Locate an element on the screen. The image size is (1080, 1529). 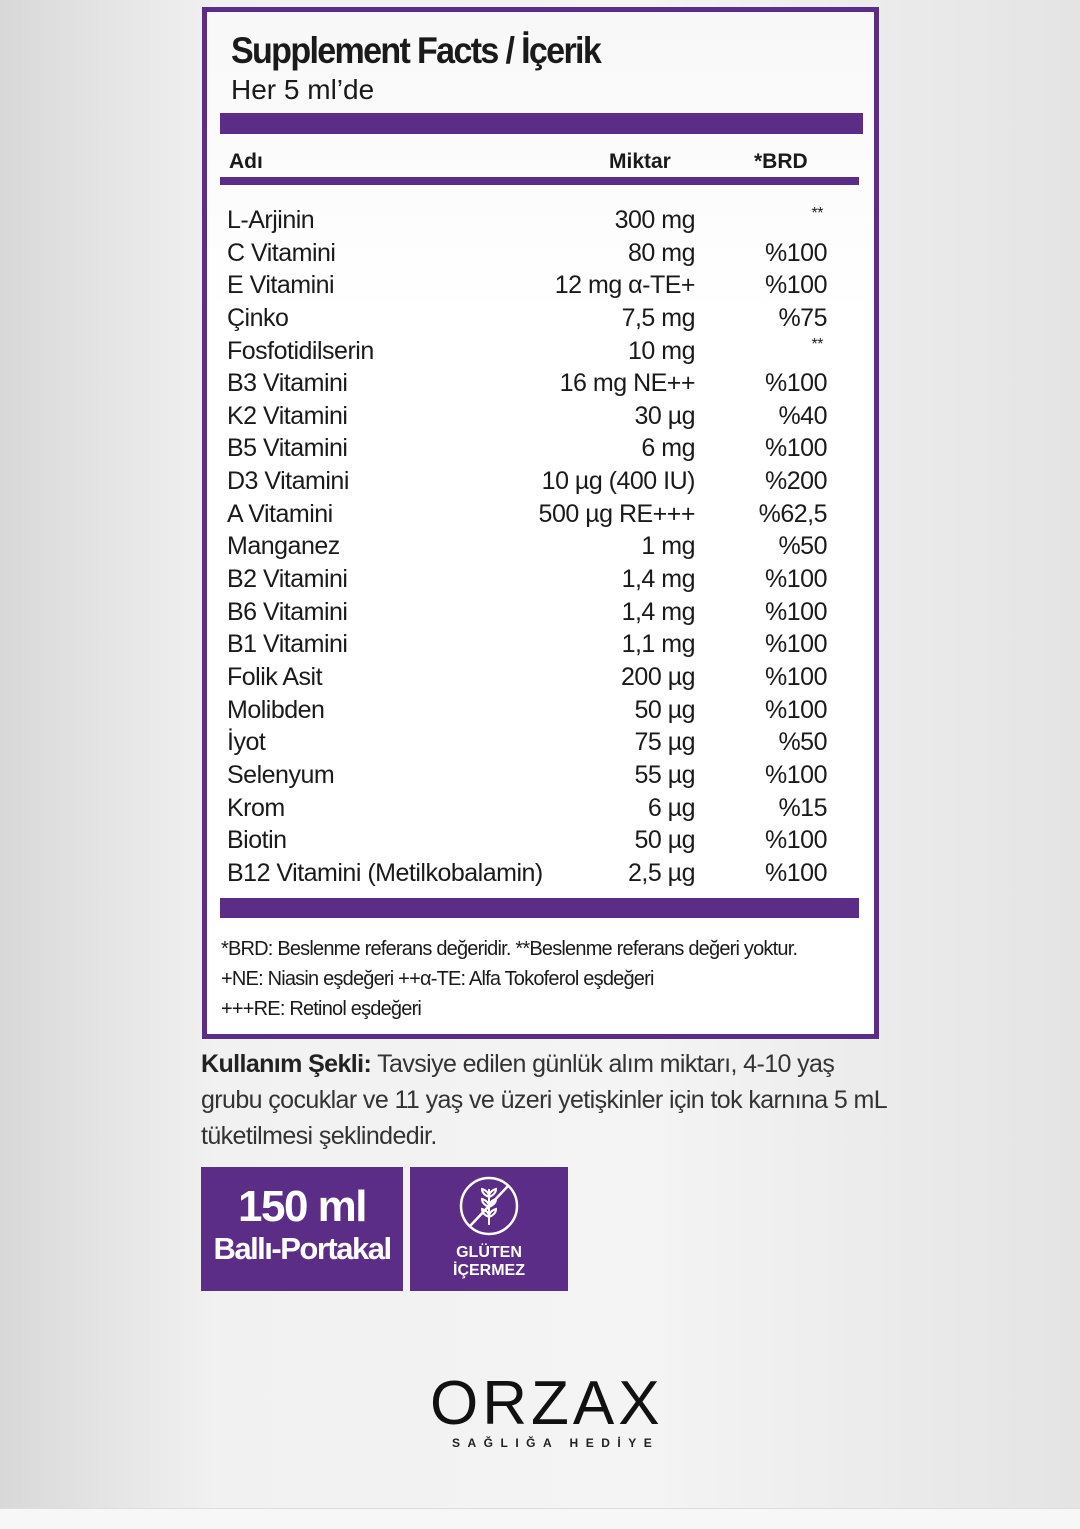
nutrient-name: Folik Asit is located at coordinates (275, 676).